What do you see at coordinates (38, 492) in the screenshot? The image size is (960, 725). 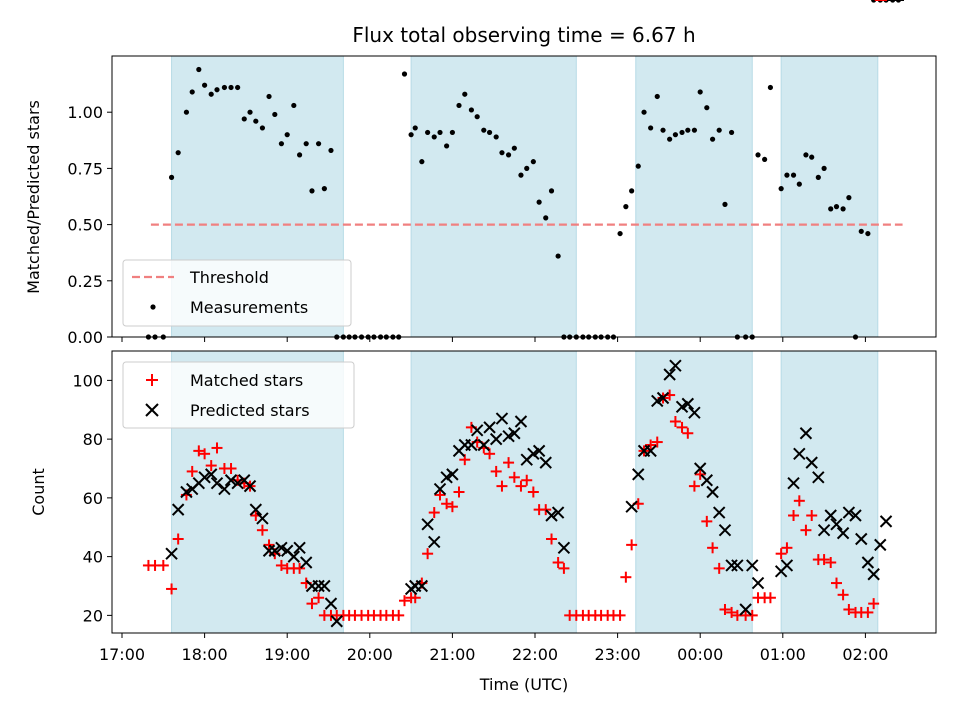 I see `count-y-axis-label: Count` at bounding box center [38, 492].